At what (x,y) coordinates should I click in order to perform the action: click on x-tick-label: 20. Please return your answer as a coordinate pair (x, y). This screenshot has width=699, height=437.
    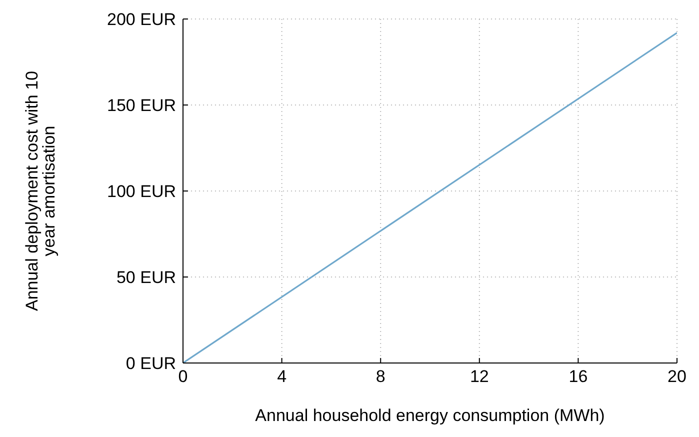
    Looking at the image, I should click on (677, 376).